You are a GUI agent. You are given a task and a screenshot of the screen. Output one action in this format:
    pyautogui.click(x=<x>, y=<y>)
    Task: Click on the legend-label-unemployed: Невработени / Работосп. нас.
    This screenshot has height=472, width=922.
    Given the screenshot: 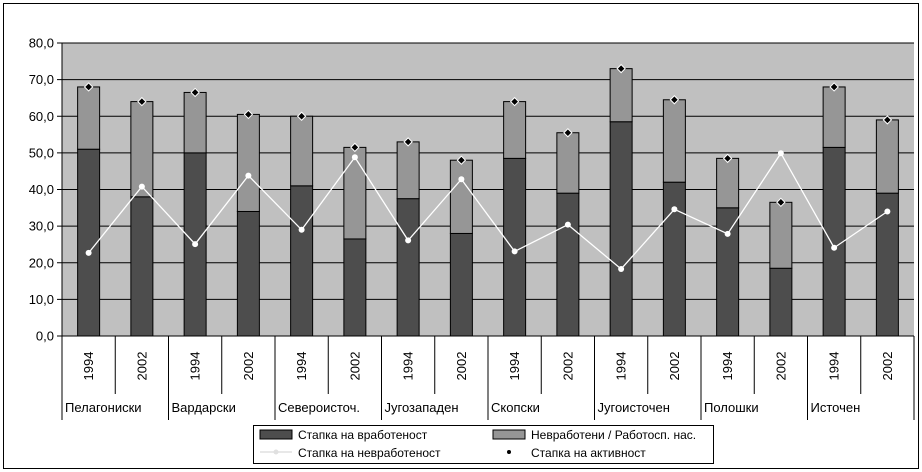 What is the action you would take?
    pyautogui.click(x=613, y=435)
    